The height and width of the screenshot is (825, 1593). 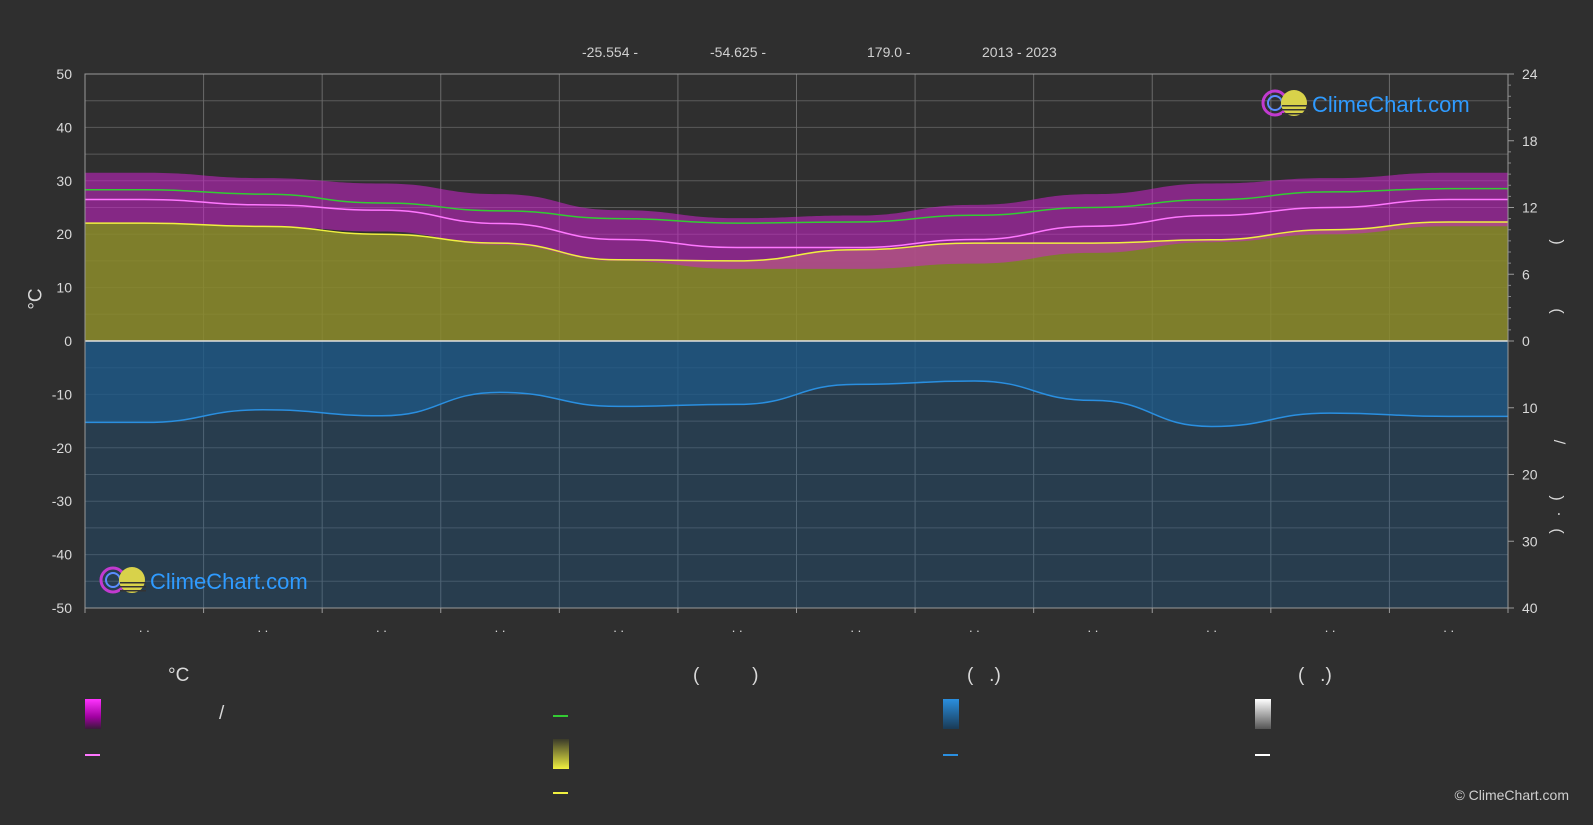 I want to click on y-tick-left: -50, so click(x=62, y=608).